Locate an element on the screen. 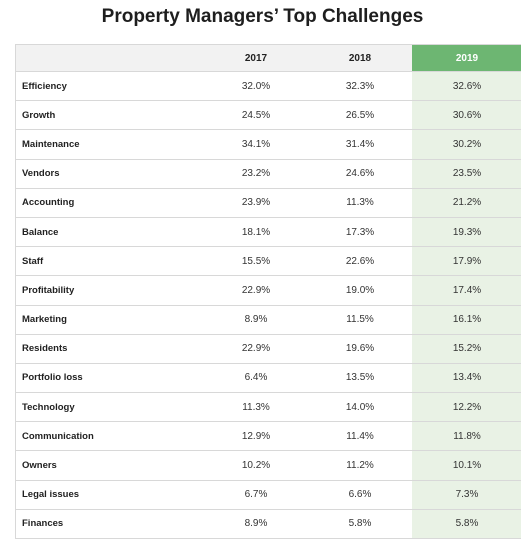  row-label: Vendors is located at coordinates (41, 174).